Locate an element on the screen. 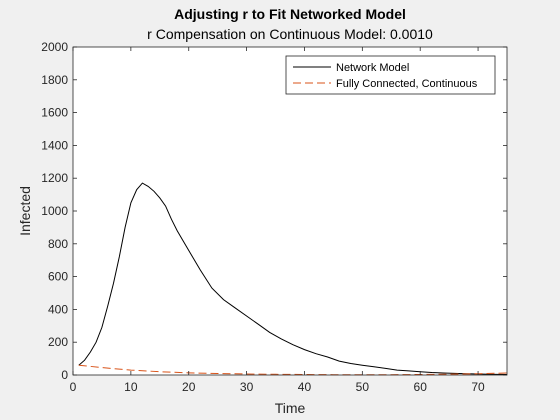 This screenshot has height=420, width=560. x-tick-label: 30 is located at coordinates (247, 387).